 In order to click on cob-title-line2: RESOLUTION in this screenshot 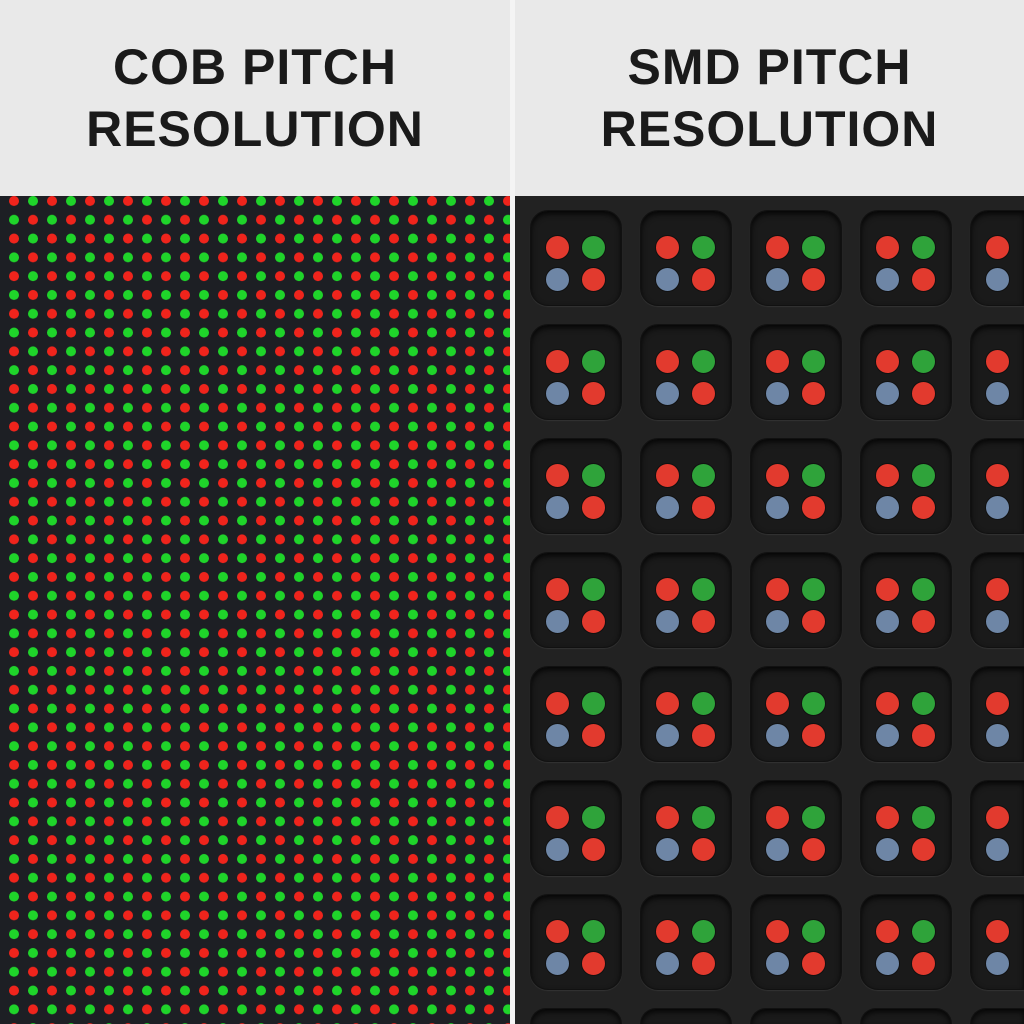, I will do `click(255, 129)`.